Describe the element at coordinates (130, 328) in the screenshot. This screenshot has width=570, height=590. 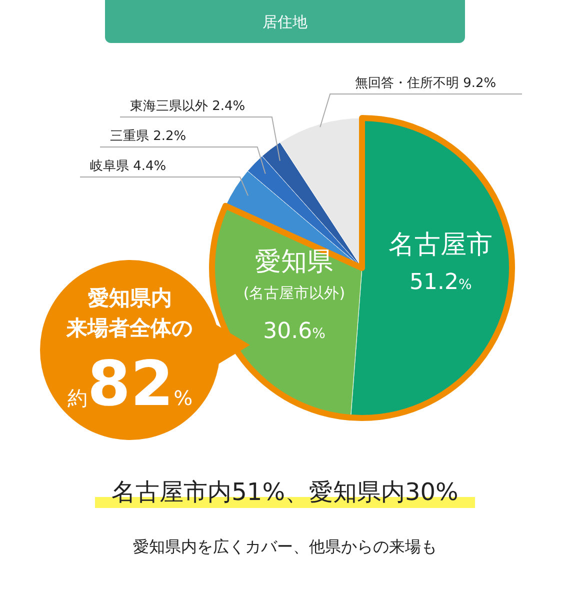
I see `text: 来場者全体の` at that location.